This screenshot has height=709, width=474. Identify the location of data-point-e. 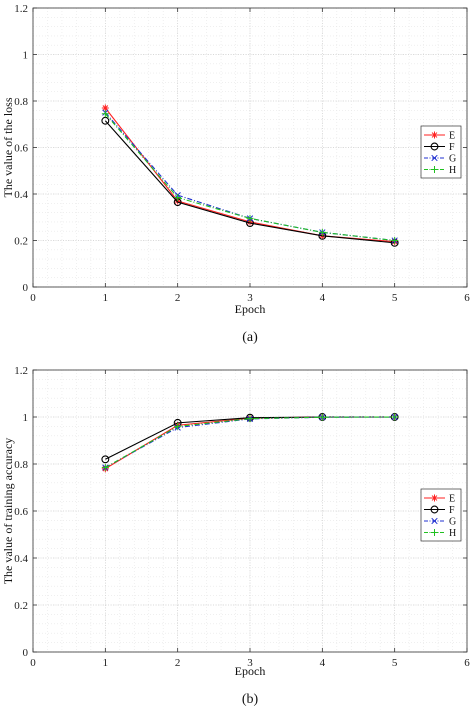
(105, 108).